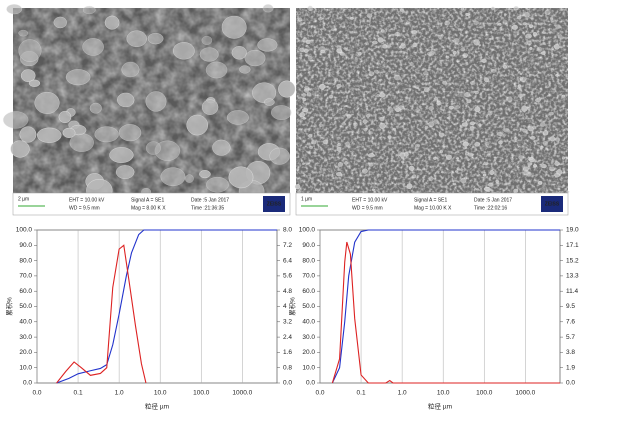  I want to click on y-tick-label: 100.0, so click(307, 230).